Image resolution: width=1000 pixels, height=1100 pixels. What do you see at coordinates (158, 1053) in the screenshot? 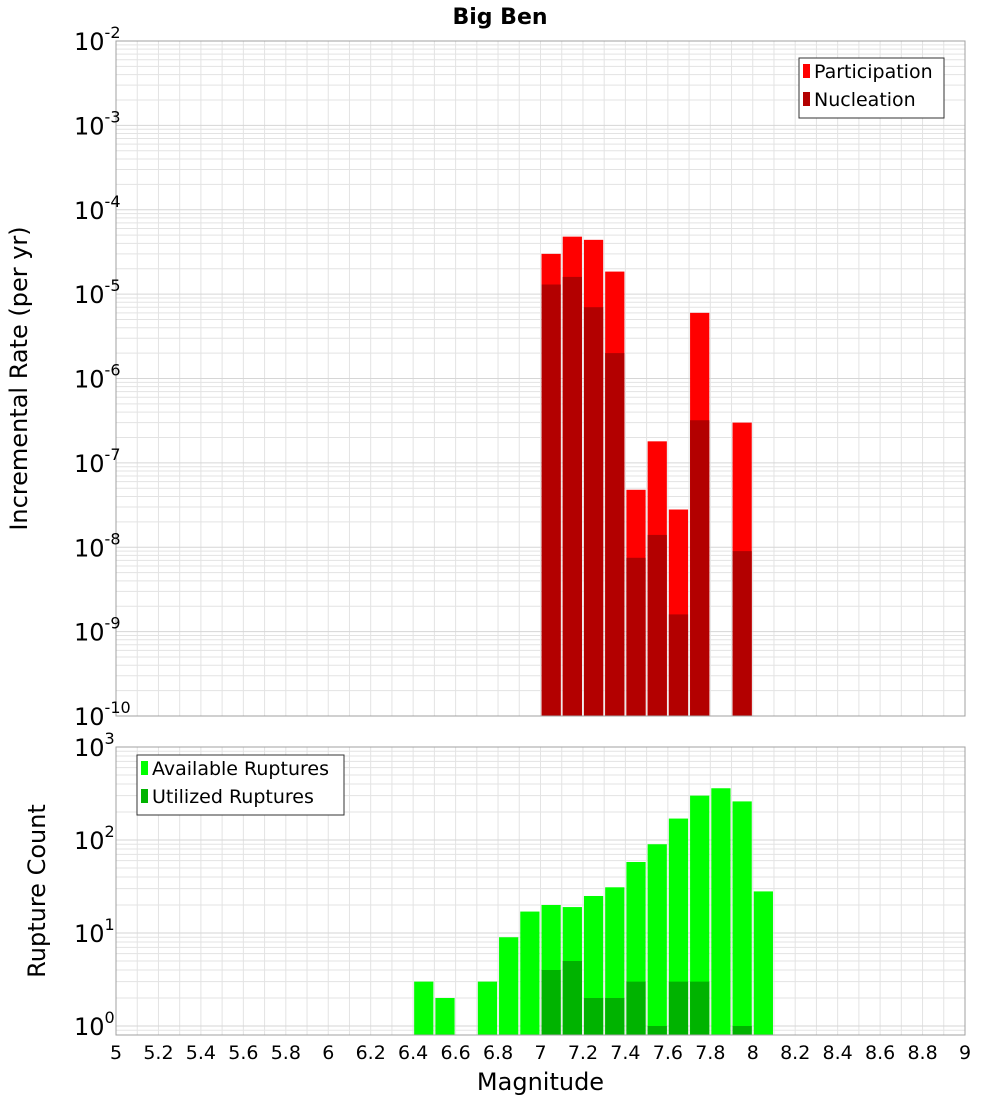
I see `x-tick-label: 5.2` at bounding box center [158, 1053].